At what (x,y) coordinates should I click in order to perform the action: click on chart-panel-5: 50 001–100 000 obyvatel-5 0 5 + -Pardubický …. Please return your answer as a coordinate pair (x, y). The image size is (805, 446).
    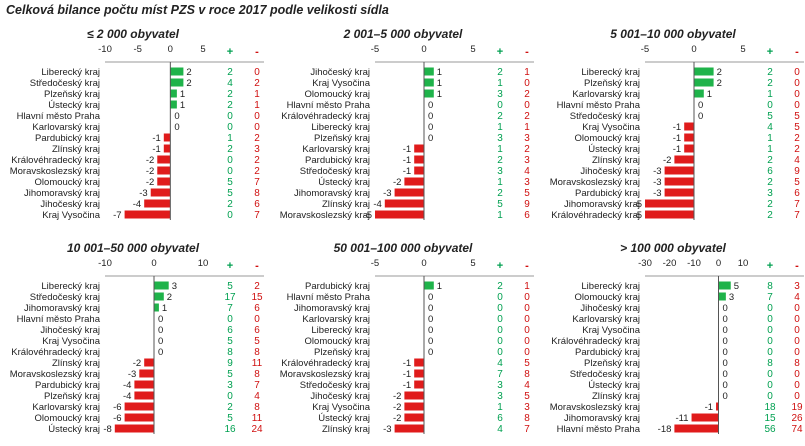
    Looking at the image, I should click on (407, 338).